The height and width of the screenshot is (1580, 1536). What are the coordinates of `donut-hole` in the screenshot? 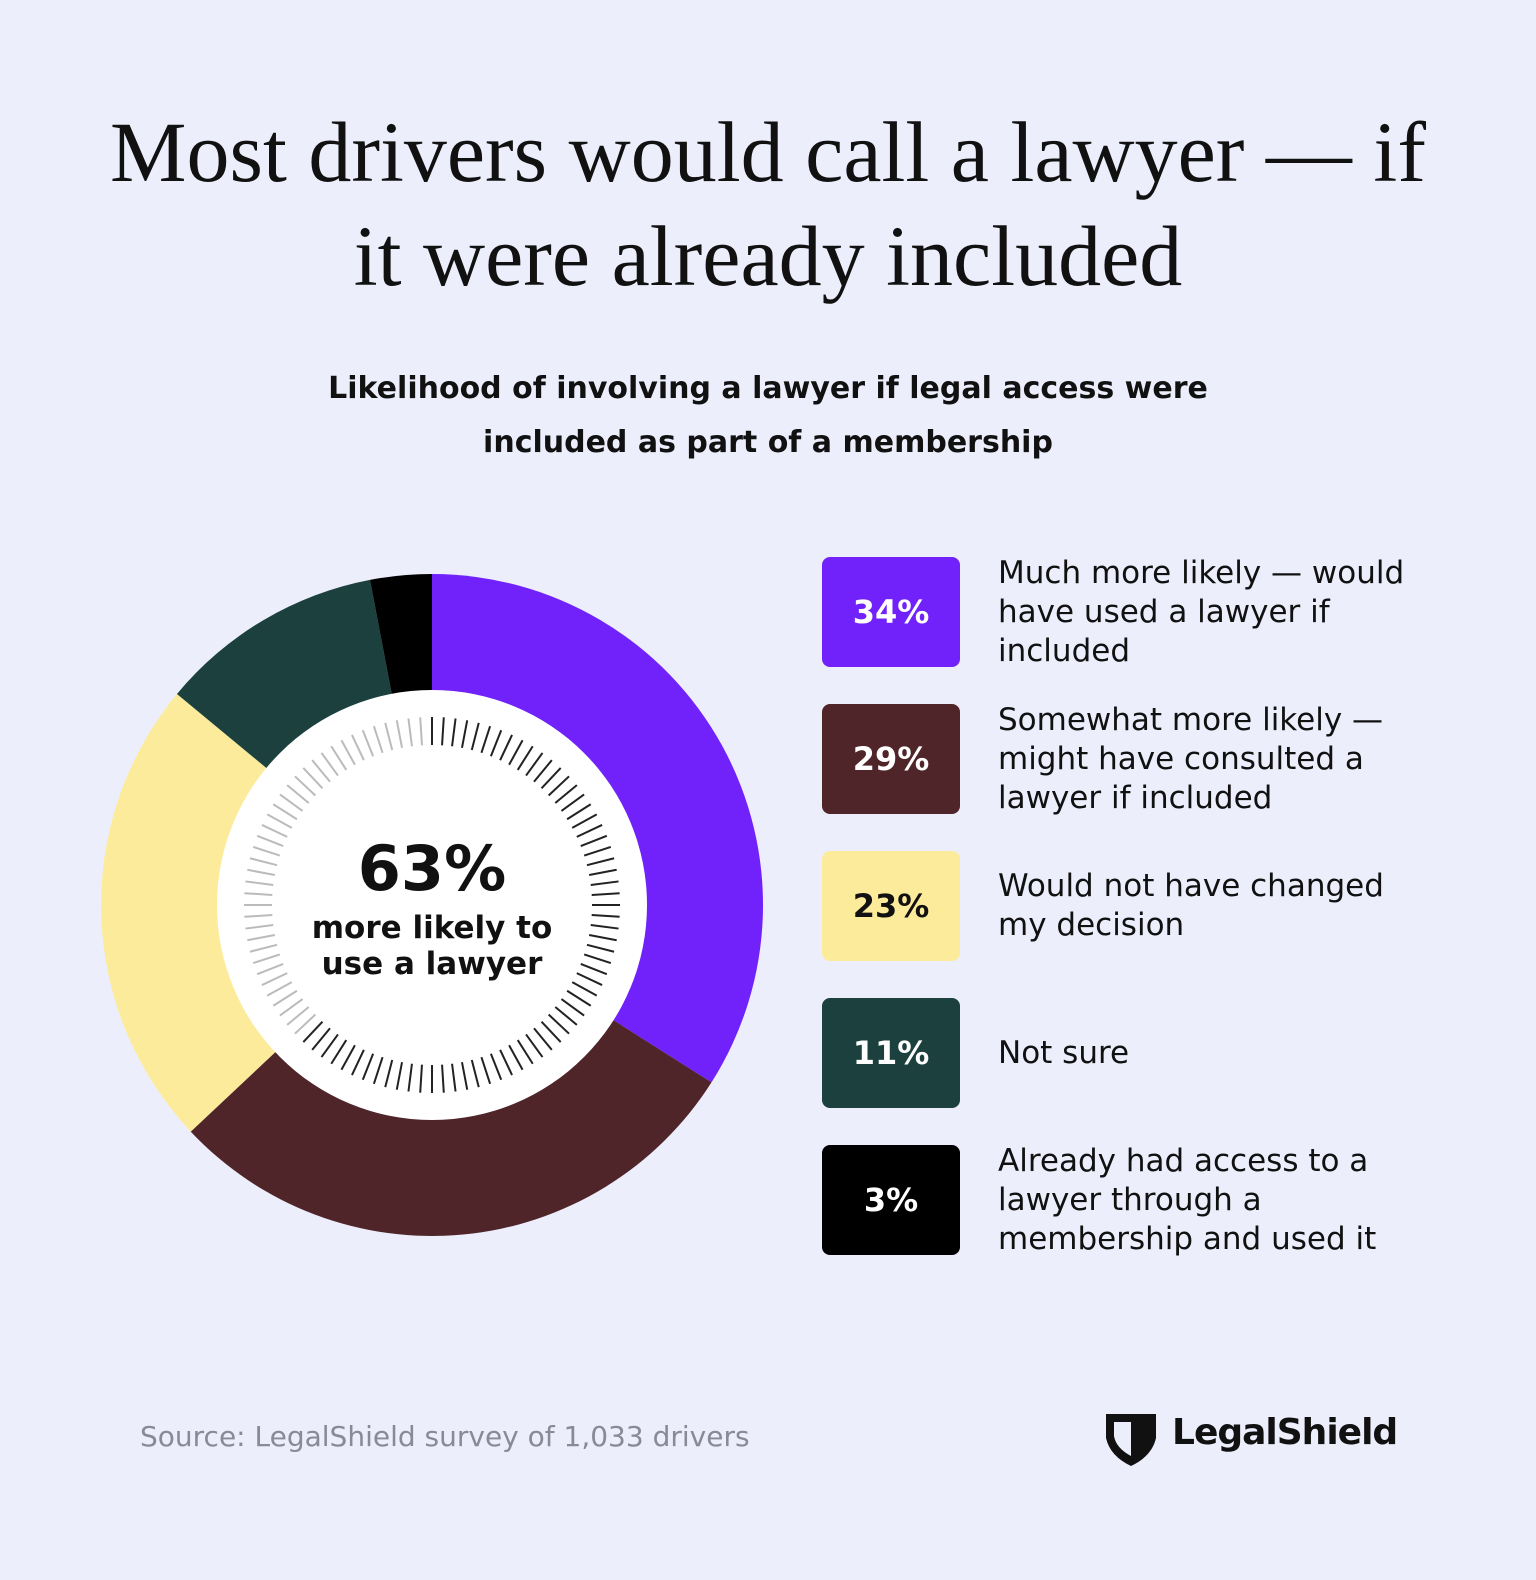 It's located at (432, 905).